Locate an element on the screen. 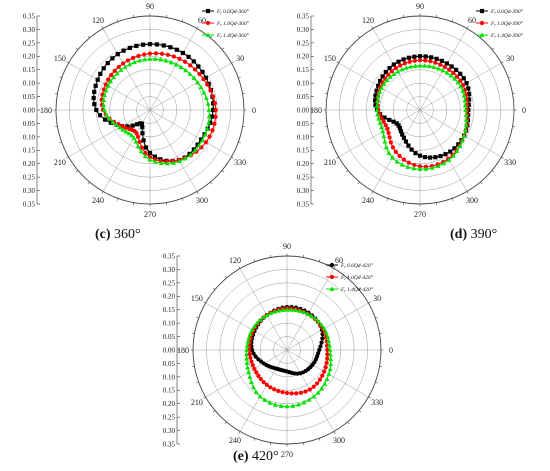 This screenshot has height=471, width=550. panel-caption: (d) 390° is located at coordinates (473, 234).